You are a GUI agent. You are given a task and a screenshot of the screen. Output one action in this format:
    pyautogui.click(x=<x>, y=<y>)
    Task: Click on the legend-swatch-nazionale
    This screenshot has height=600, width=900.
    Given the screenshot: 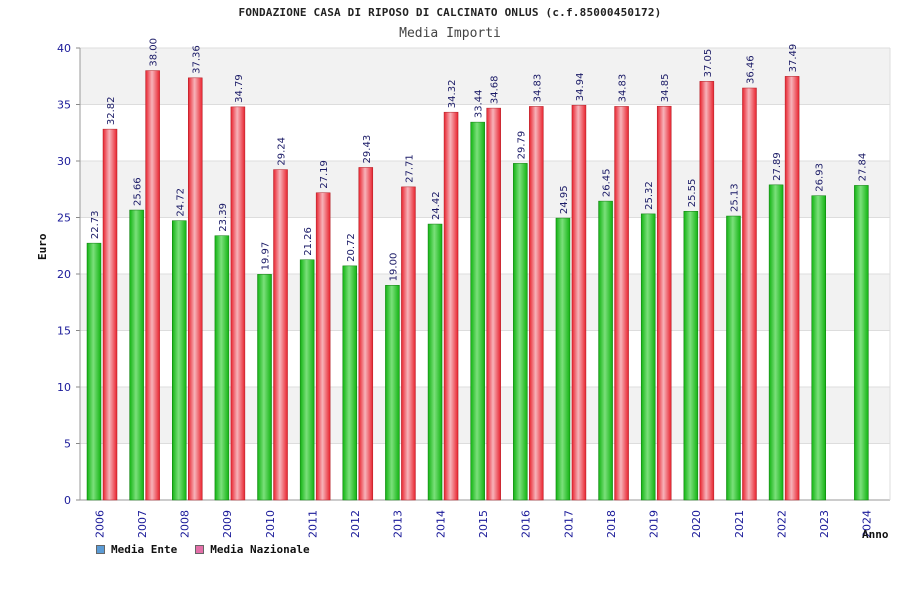 What is the action you would take?
    pyautogui.click(x=200, y=549)
    